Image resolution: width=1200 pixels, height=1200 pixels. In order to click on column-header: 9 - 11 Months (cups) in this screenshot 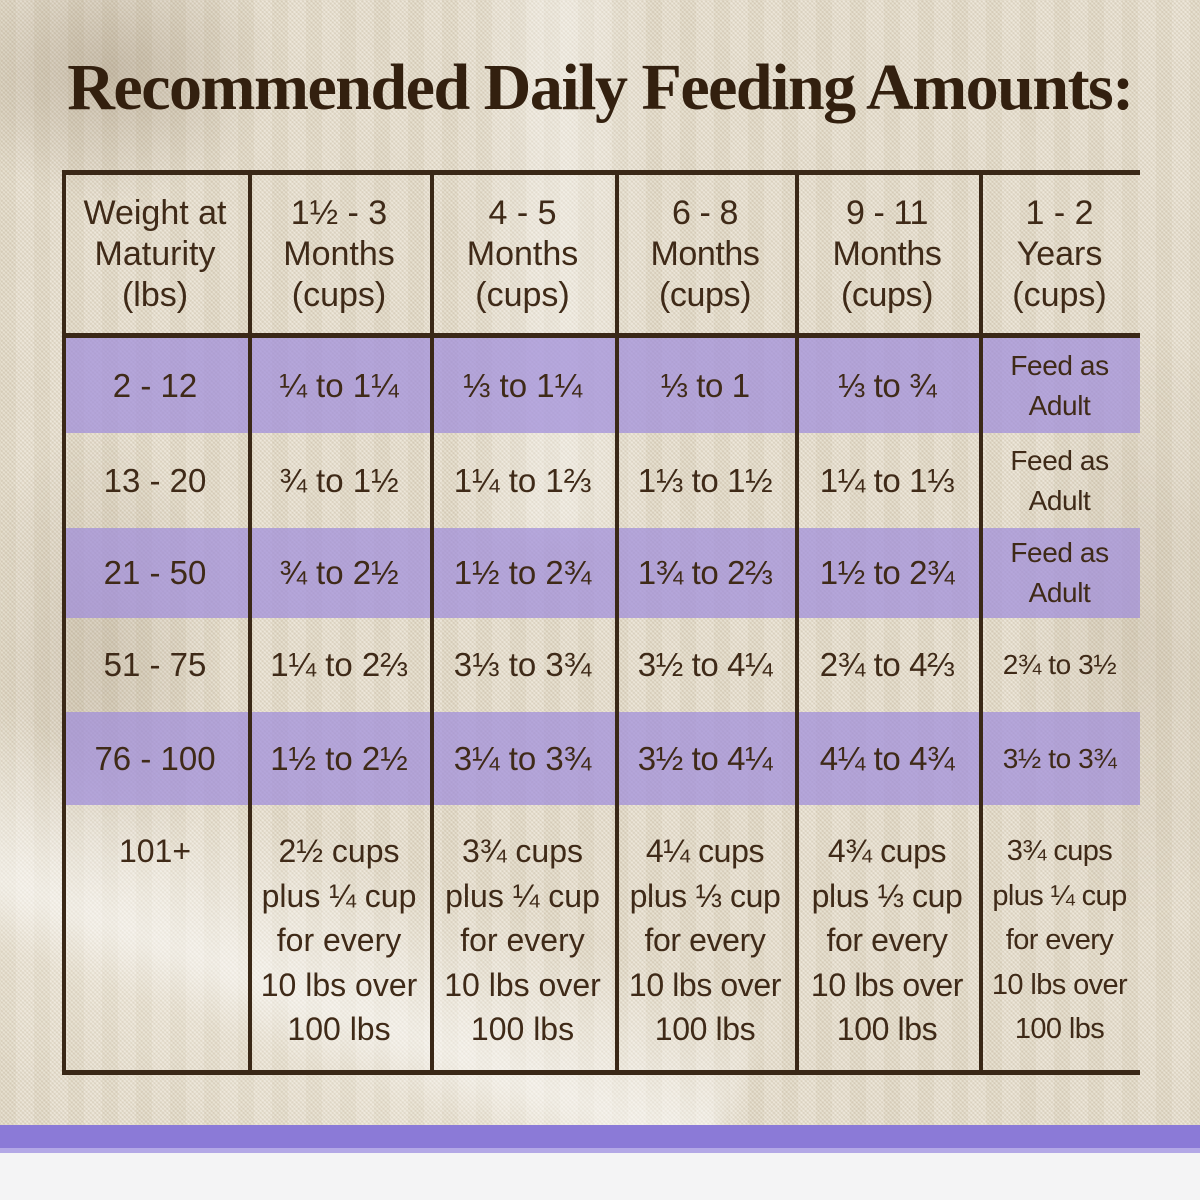, I will do `click(887, 253)`.